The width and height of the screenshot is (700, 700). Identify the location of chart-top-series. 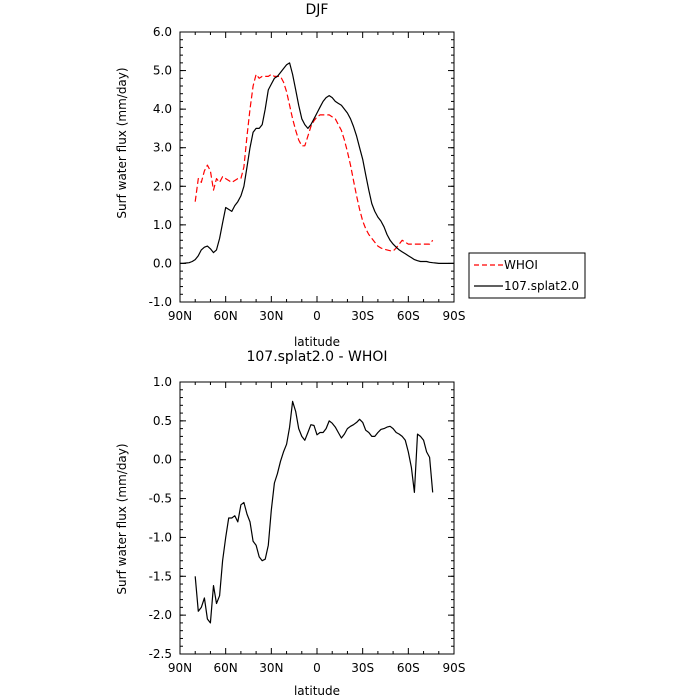
(317, 163).